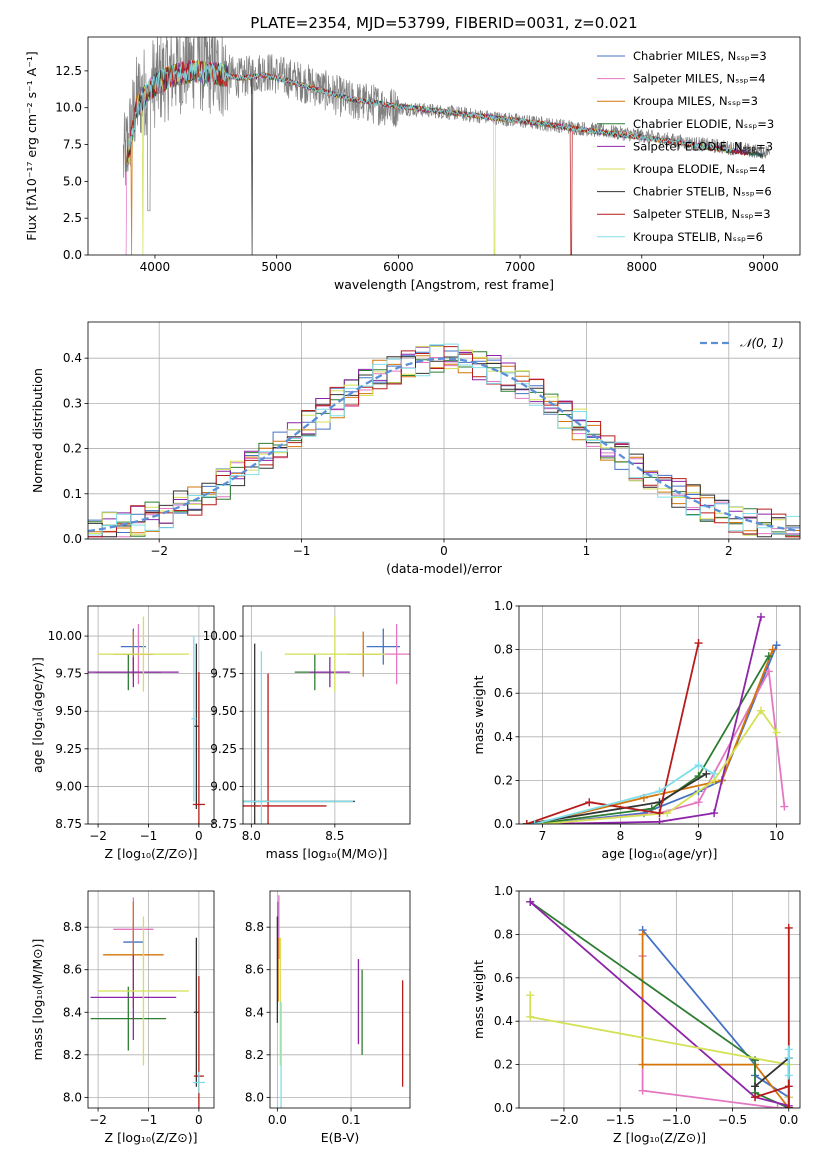  I want to click on x-tick-label: 5000, so click(276, 267).